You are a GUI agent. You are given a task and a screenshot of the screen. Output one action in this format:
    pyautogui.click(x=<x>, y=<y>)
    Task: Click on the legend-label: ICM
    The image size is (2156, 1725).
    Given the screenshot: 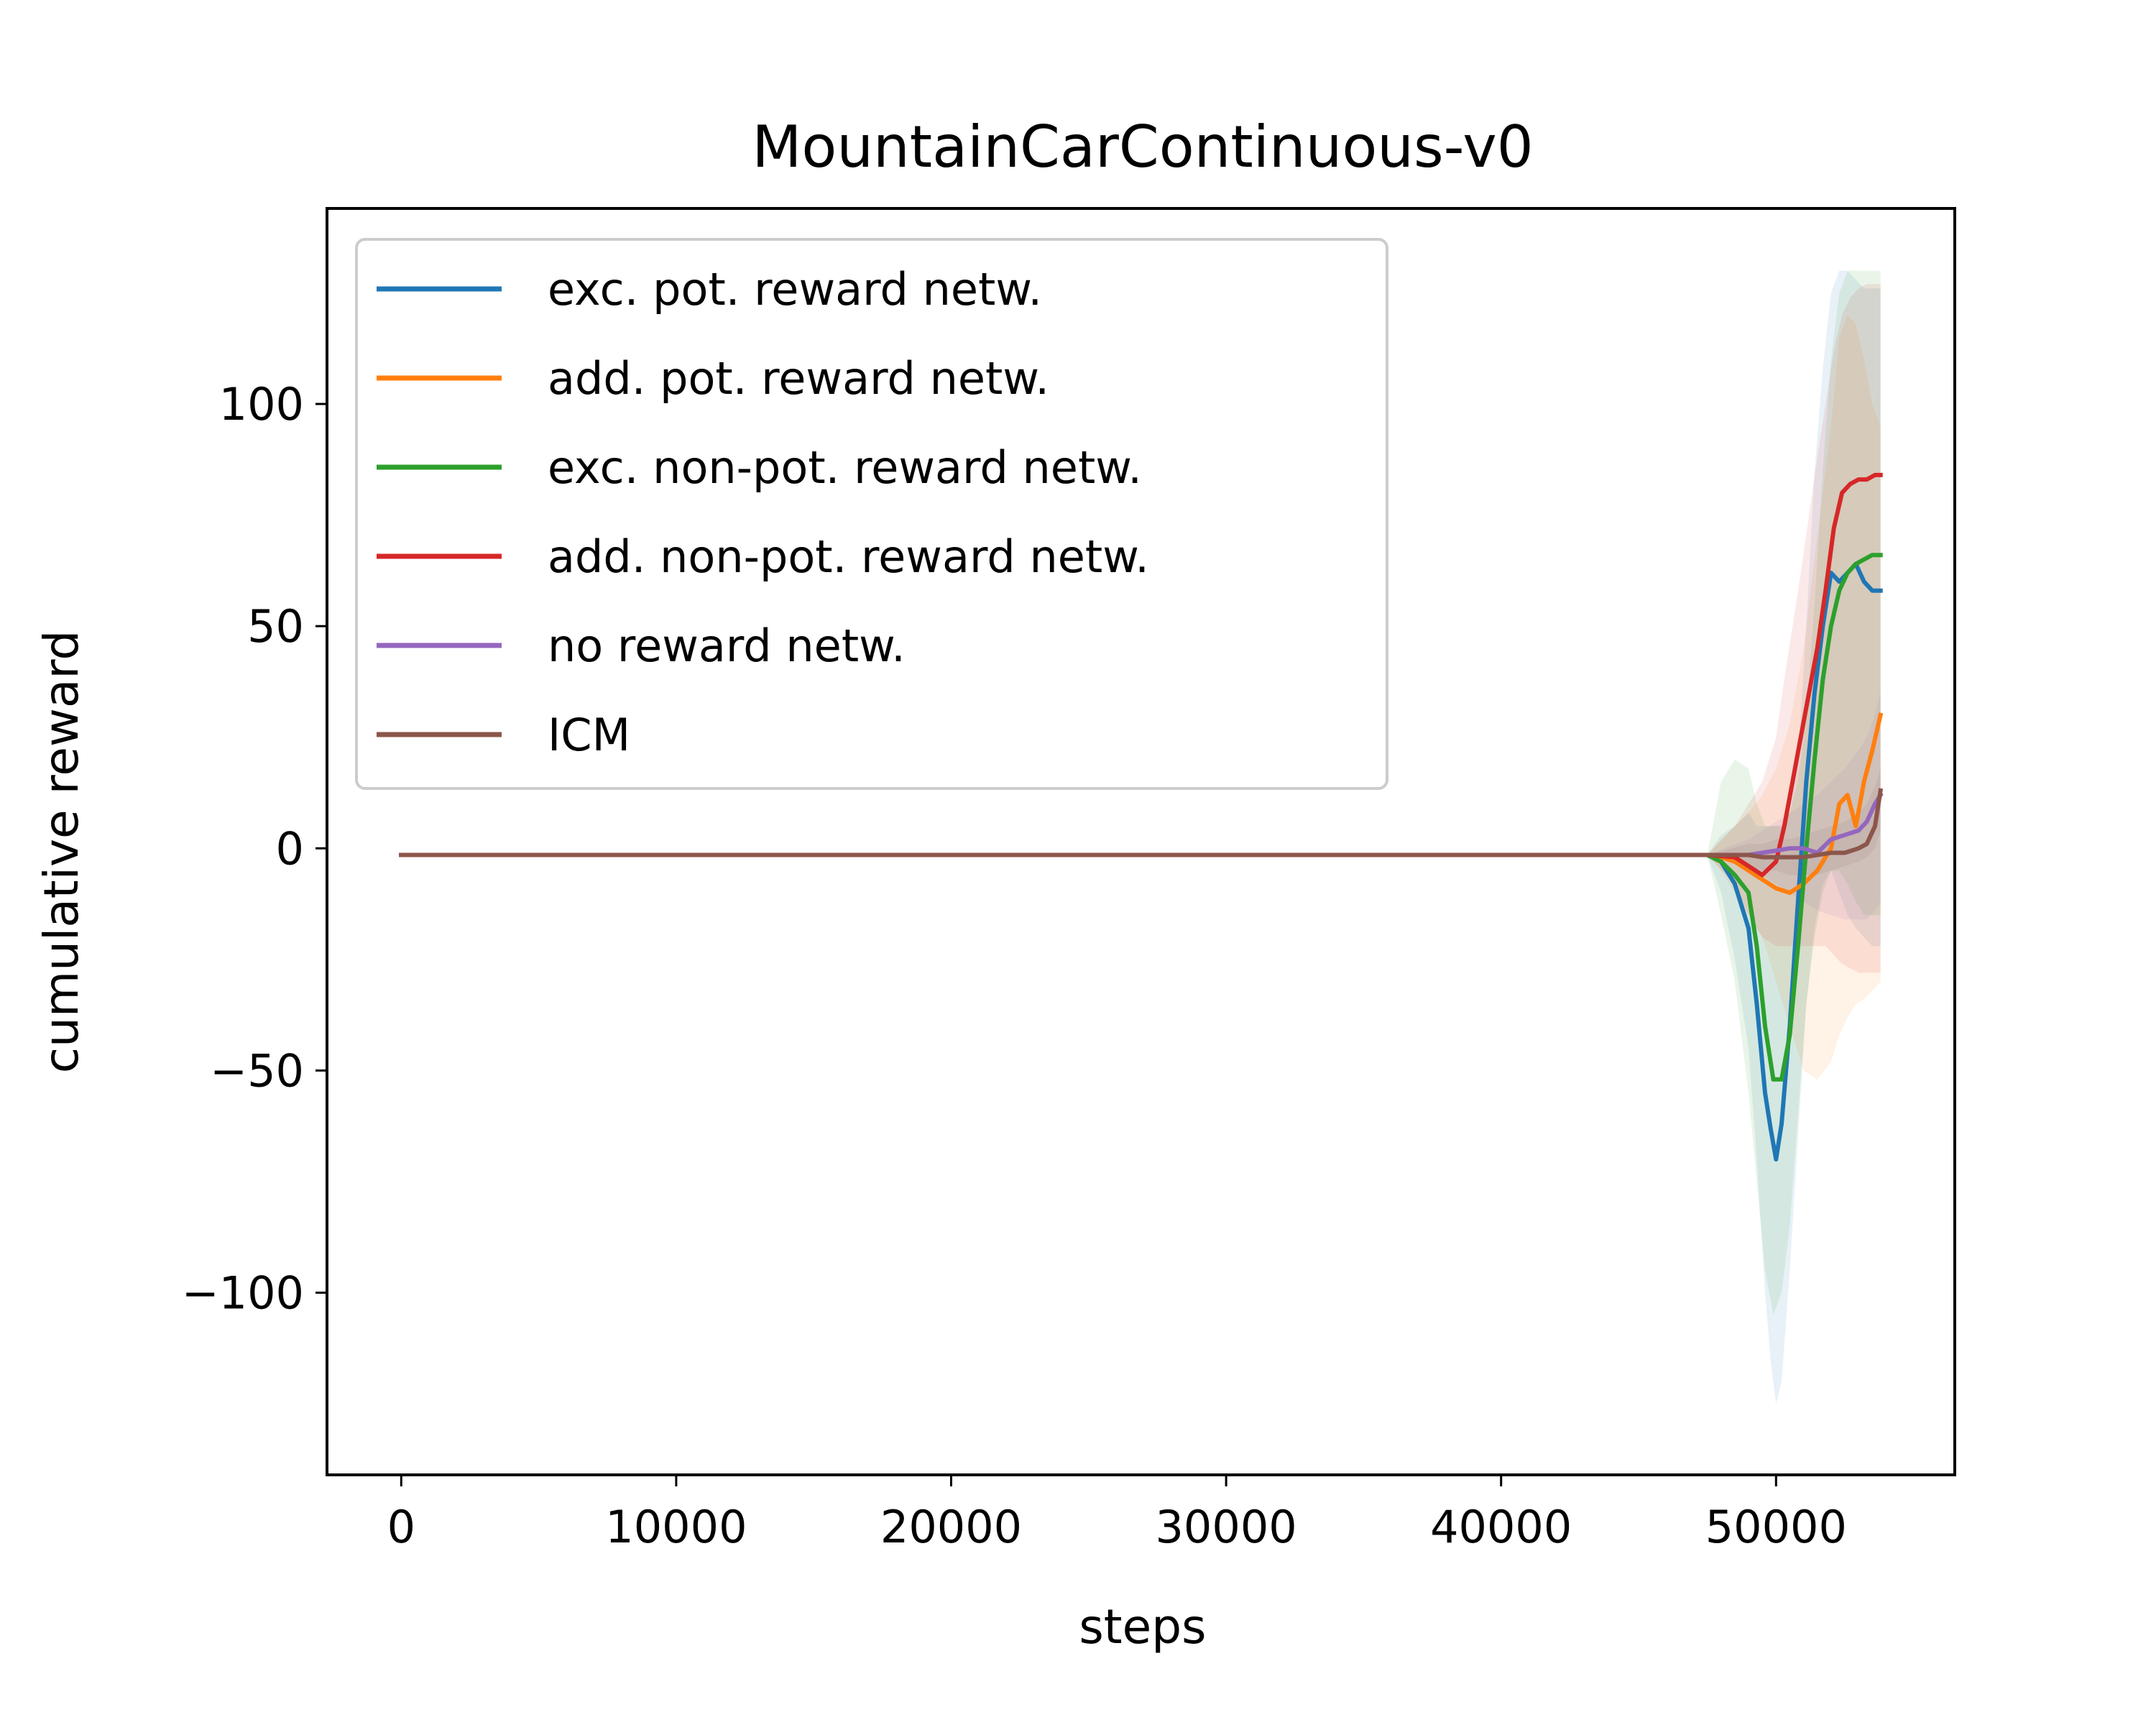 What is the action you would take?
    pyautogui.click(x=589, y=735)
    